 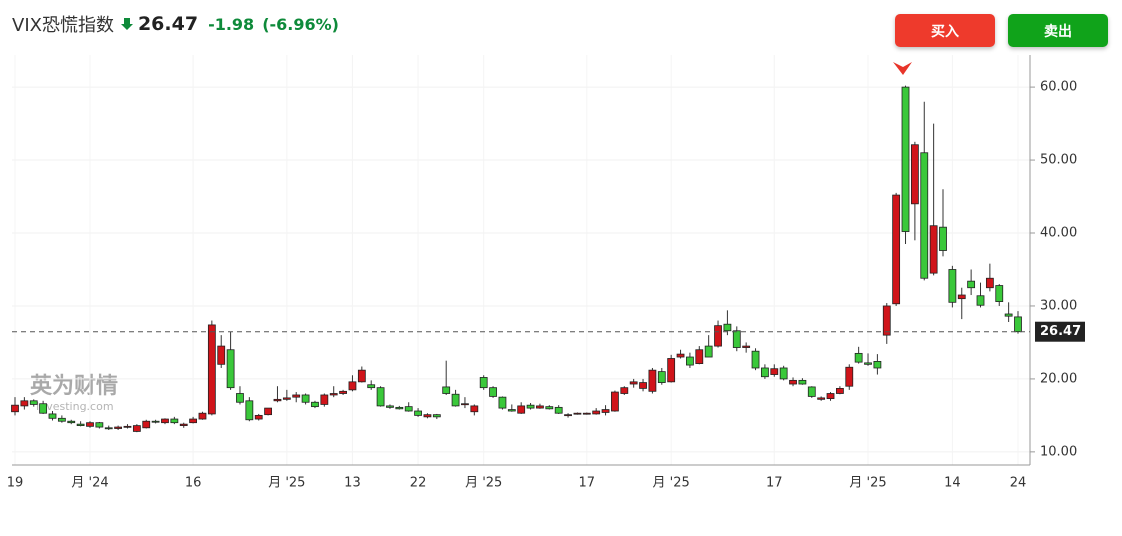 I want to click on sell-button: 卖出, so click(x=1058, y=30).